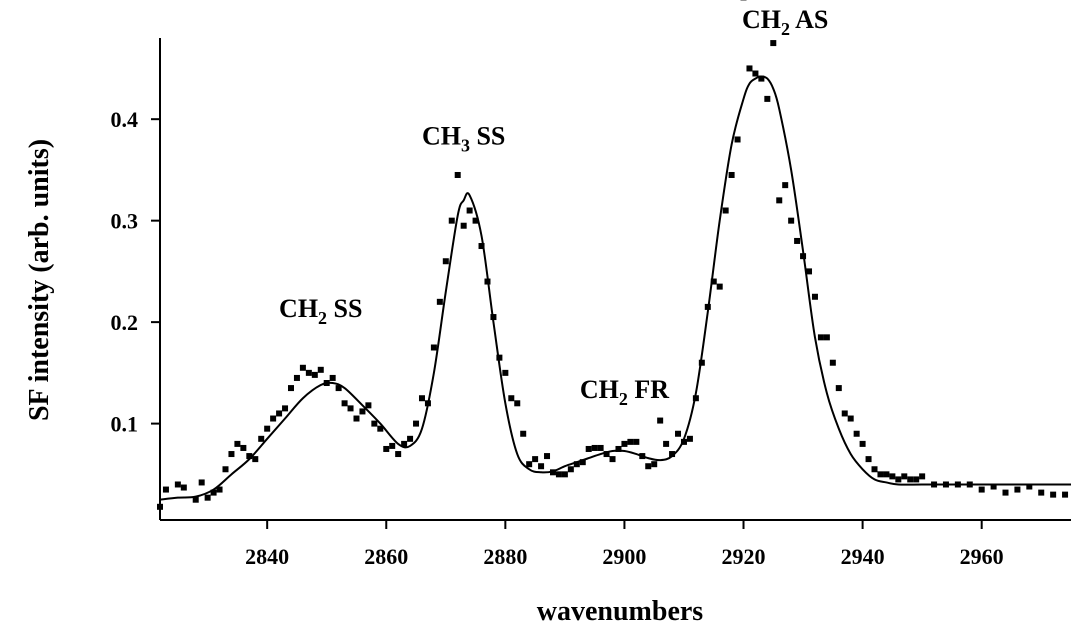 This screenshot has height=634, width=1071. I want to click on x-ticks: 2840 2860 2880 2900 2920 2940 2960, so click(624, 544).